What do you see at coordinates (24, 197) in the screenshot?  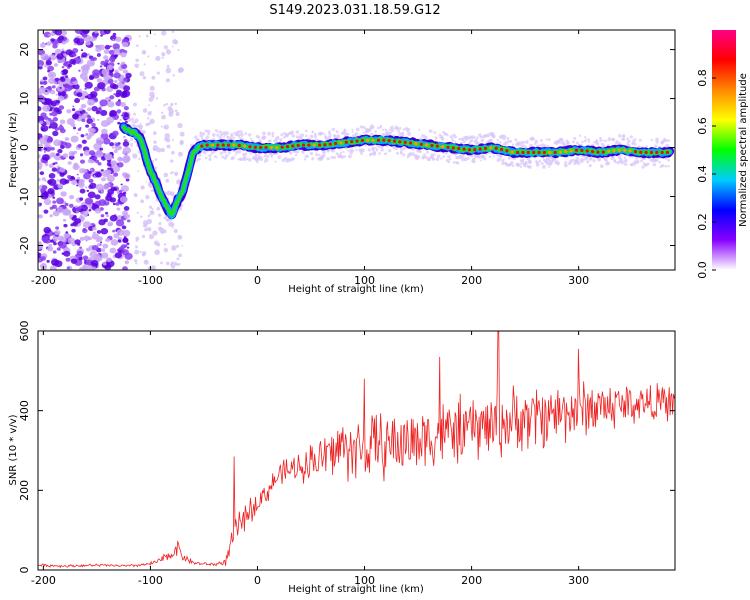 I see `y-tick-label: -10` at bounding box center [24, 197].